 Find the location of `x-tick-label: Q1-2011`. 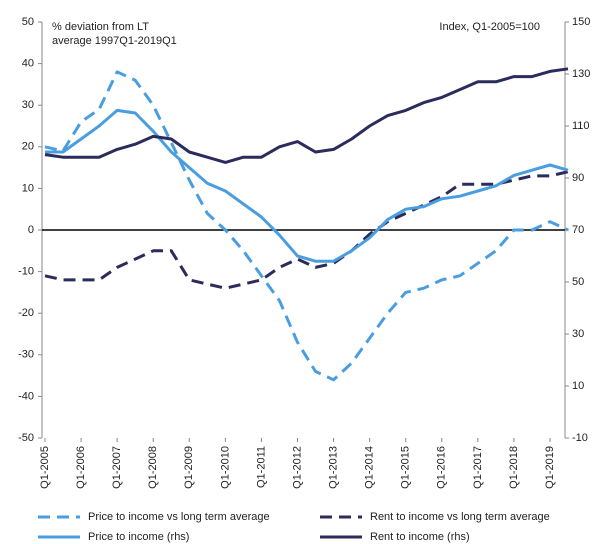

x-tick-label: Q1-2011 is located at coordinates (261, 467).